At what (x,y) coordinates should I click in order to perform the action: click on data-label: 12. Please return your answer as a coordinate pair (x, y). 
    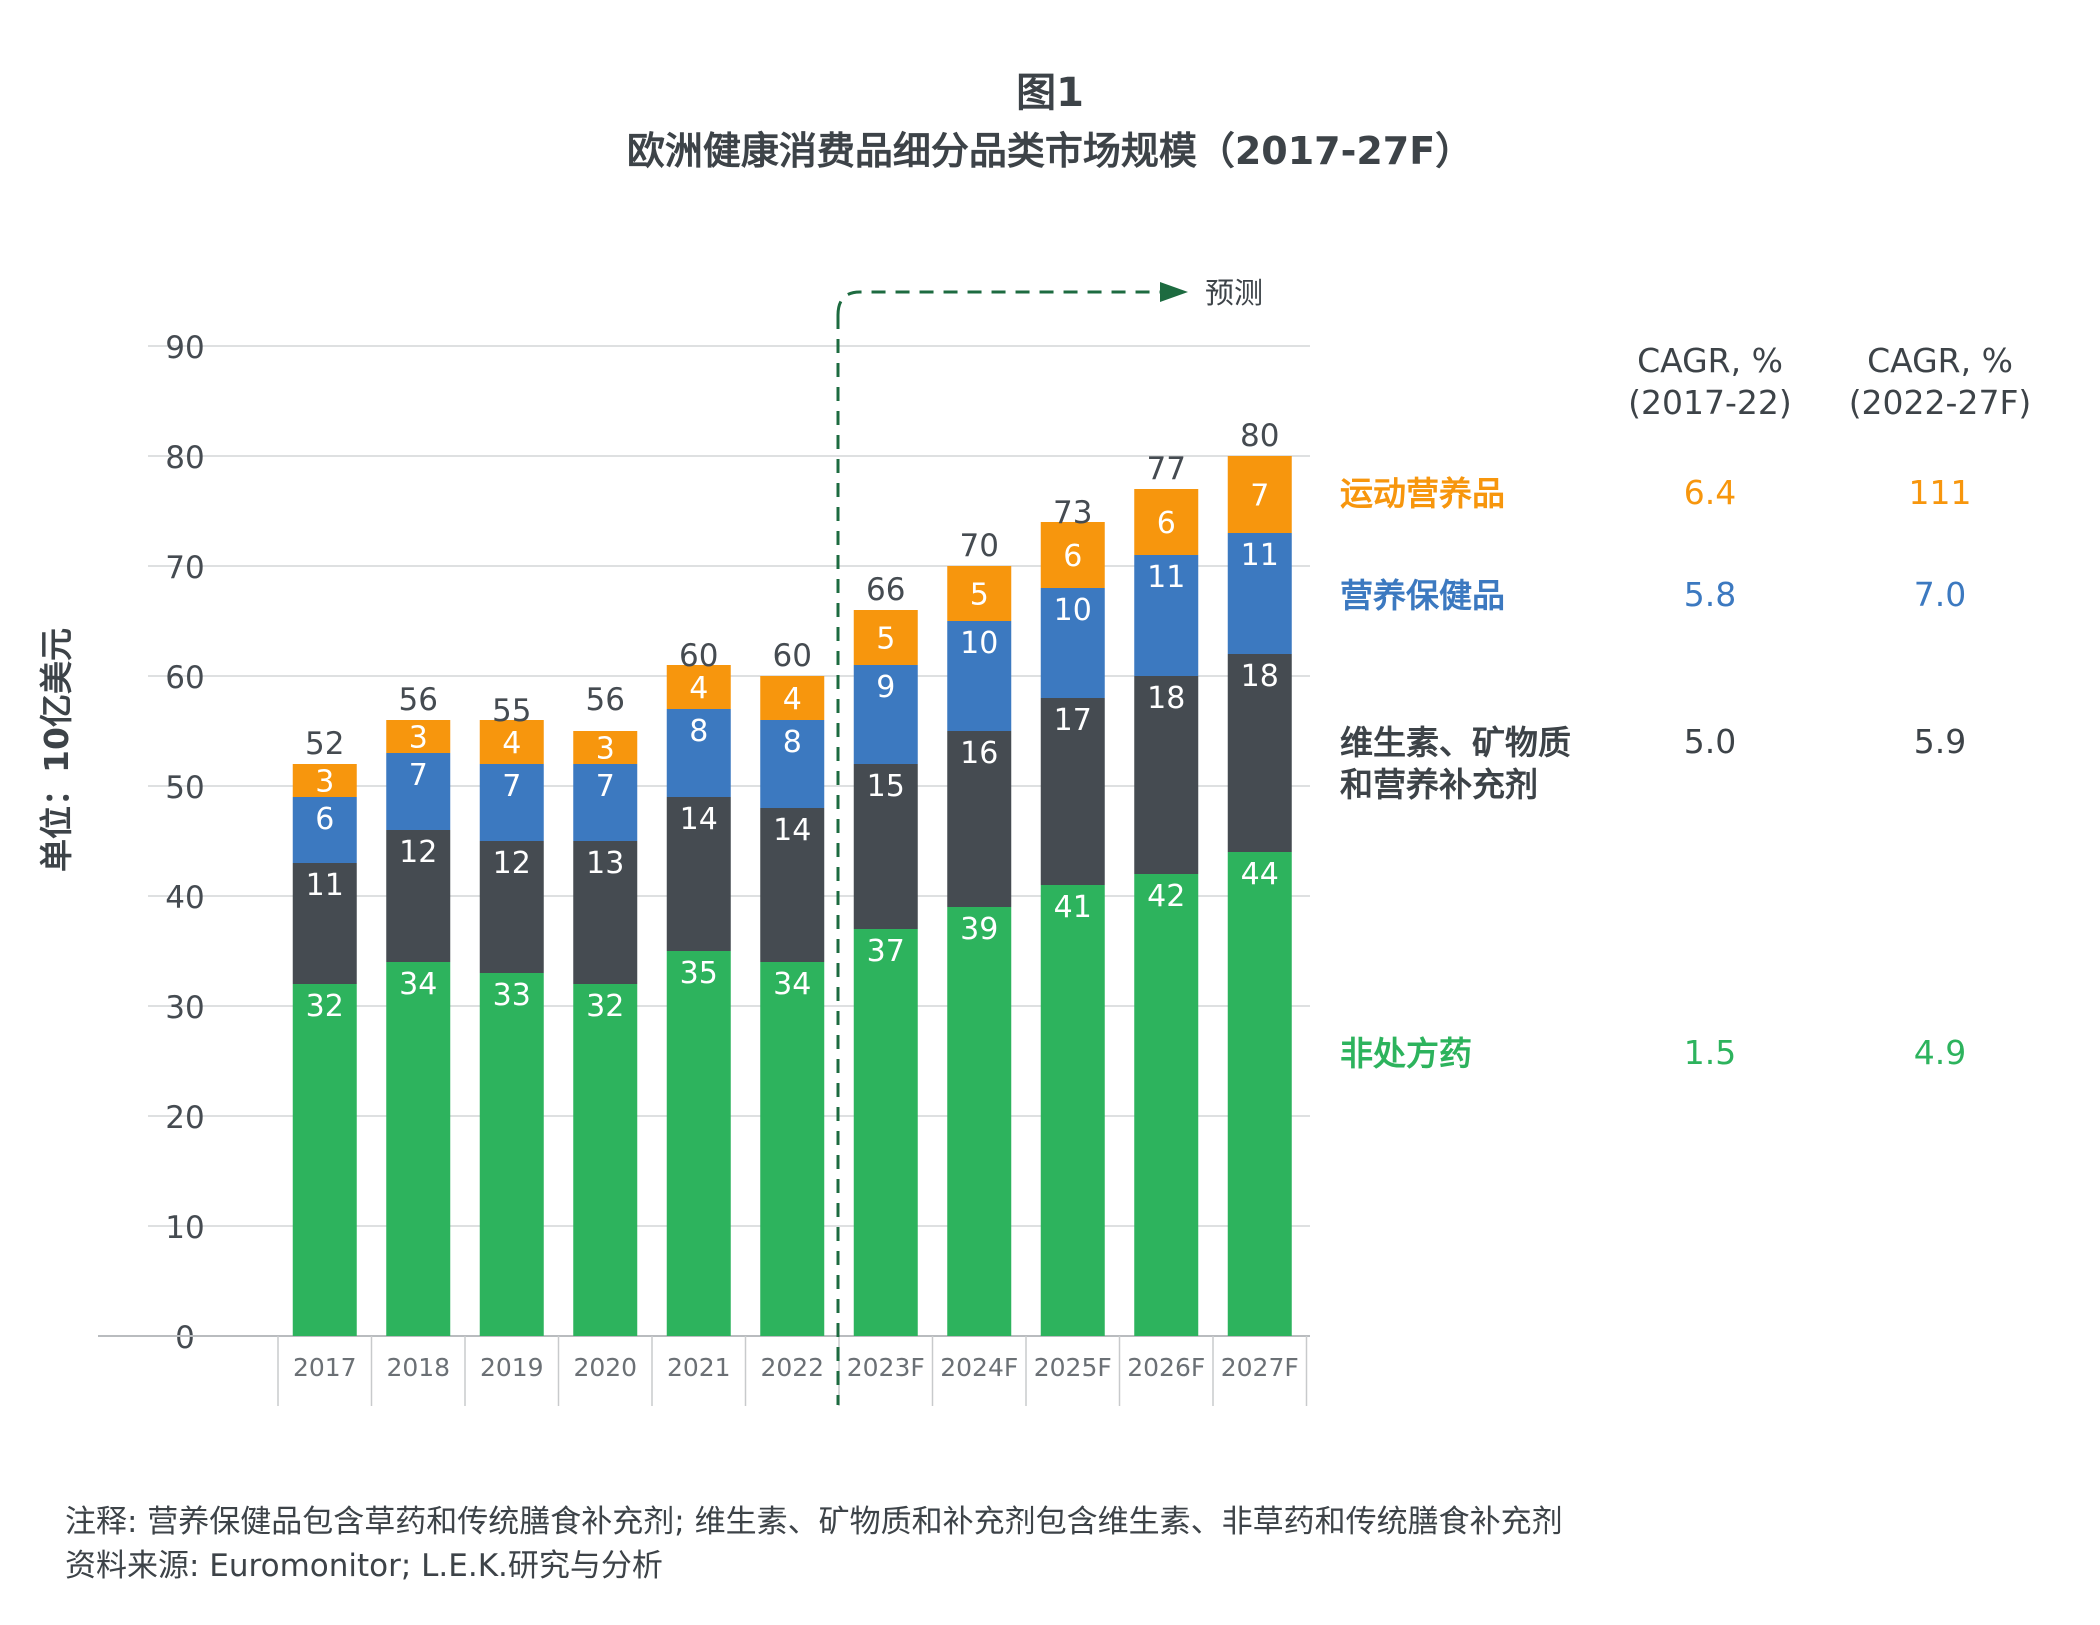
    Looking at the image, I should click on (512, 863).